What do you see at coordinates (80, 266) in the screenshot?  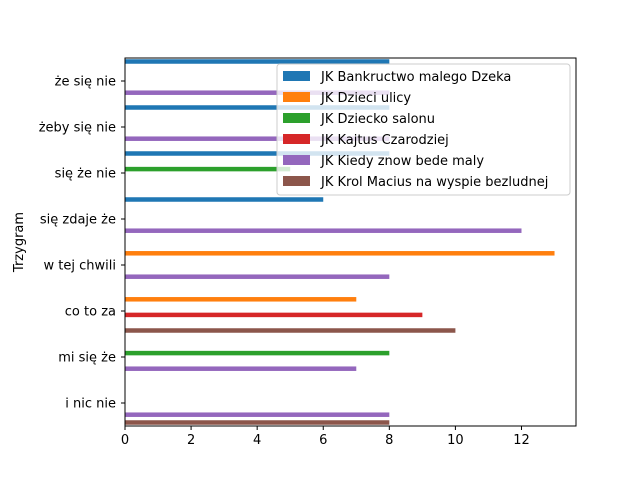 I see `y-tick-label: w tej chwili` at bounding box center [80, 266].